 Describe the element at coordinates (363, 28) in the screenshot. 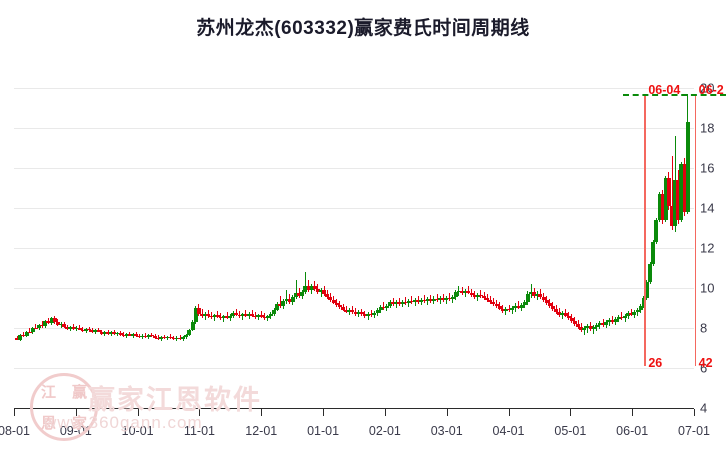

I see `page-title: 苏州龙杰(603332)赢家费氏时间周期线` at that location.